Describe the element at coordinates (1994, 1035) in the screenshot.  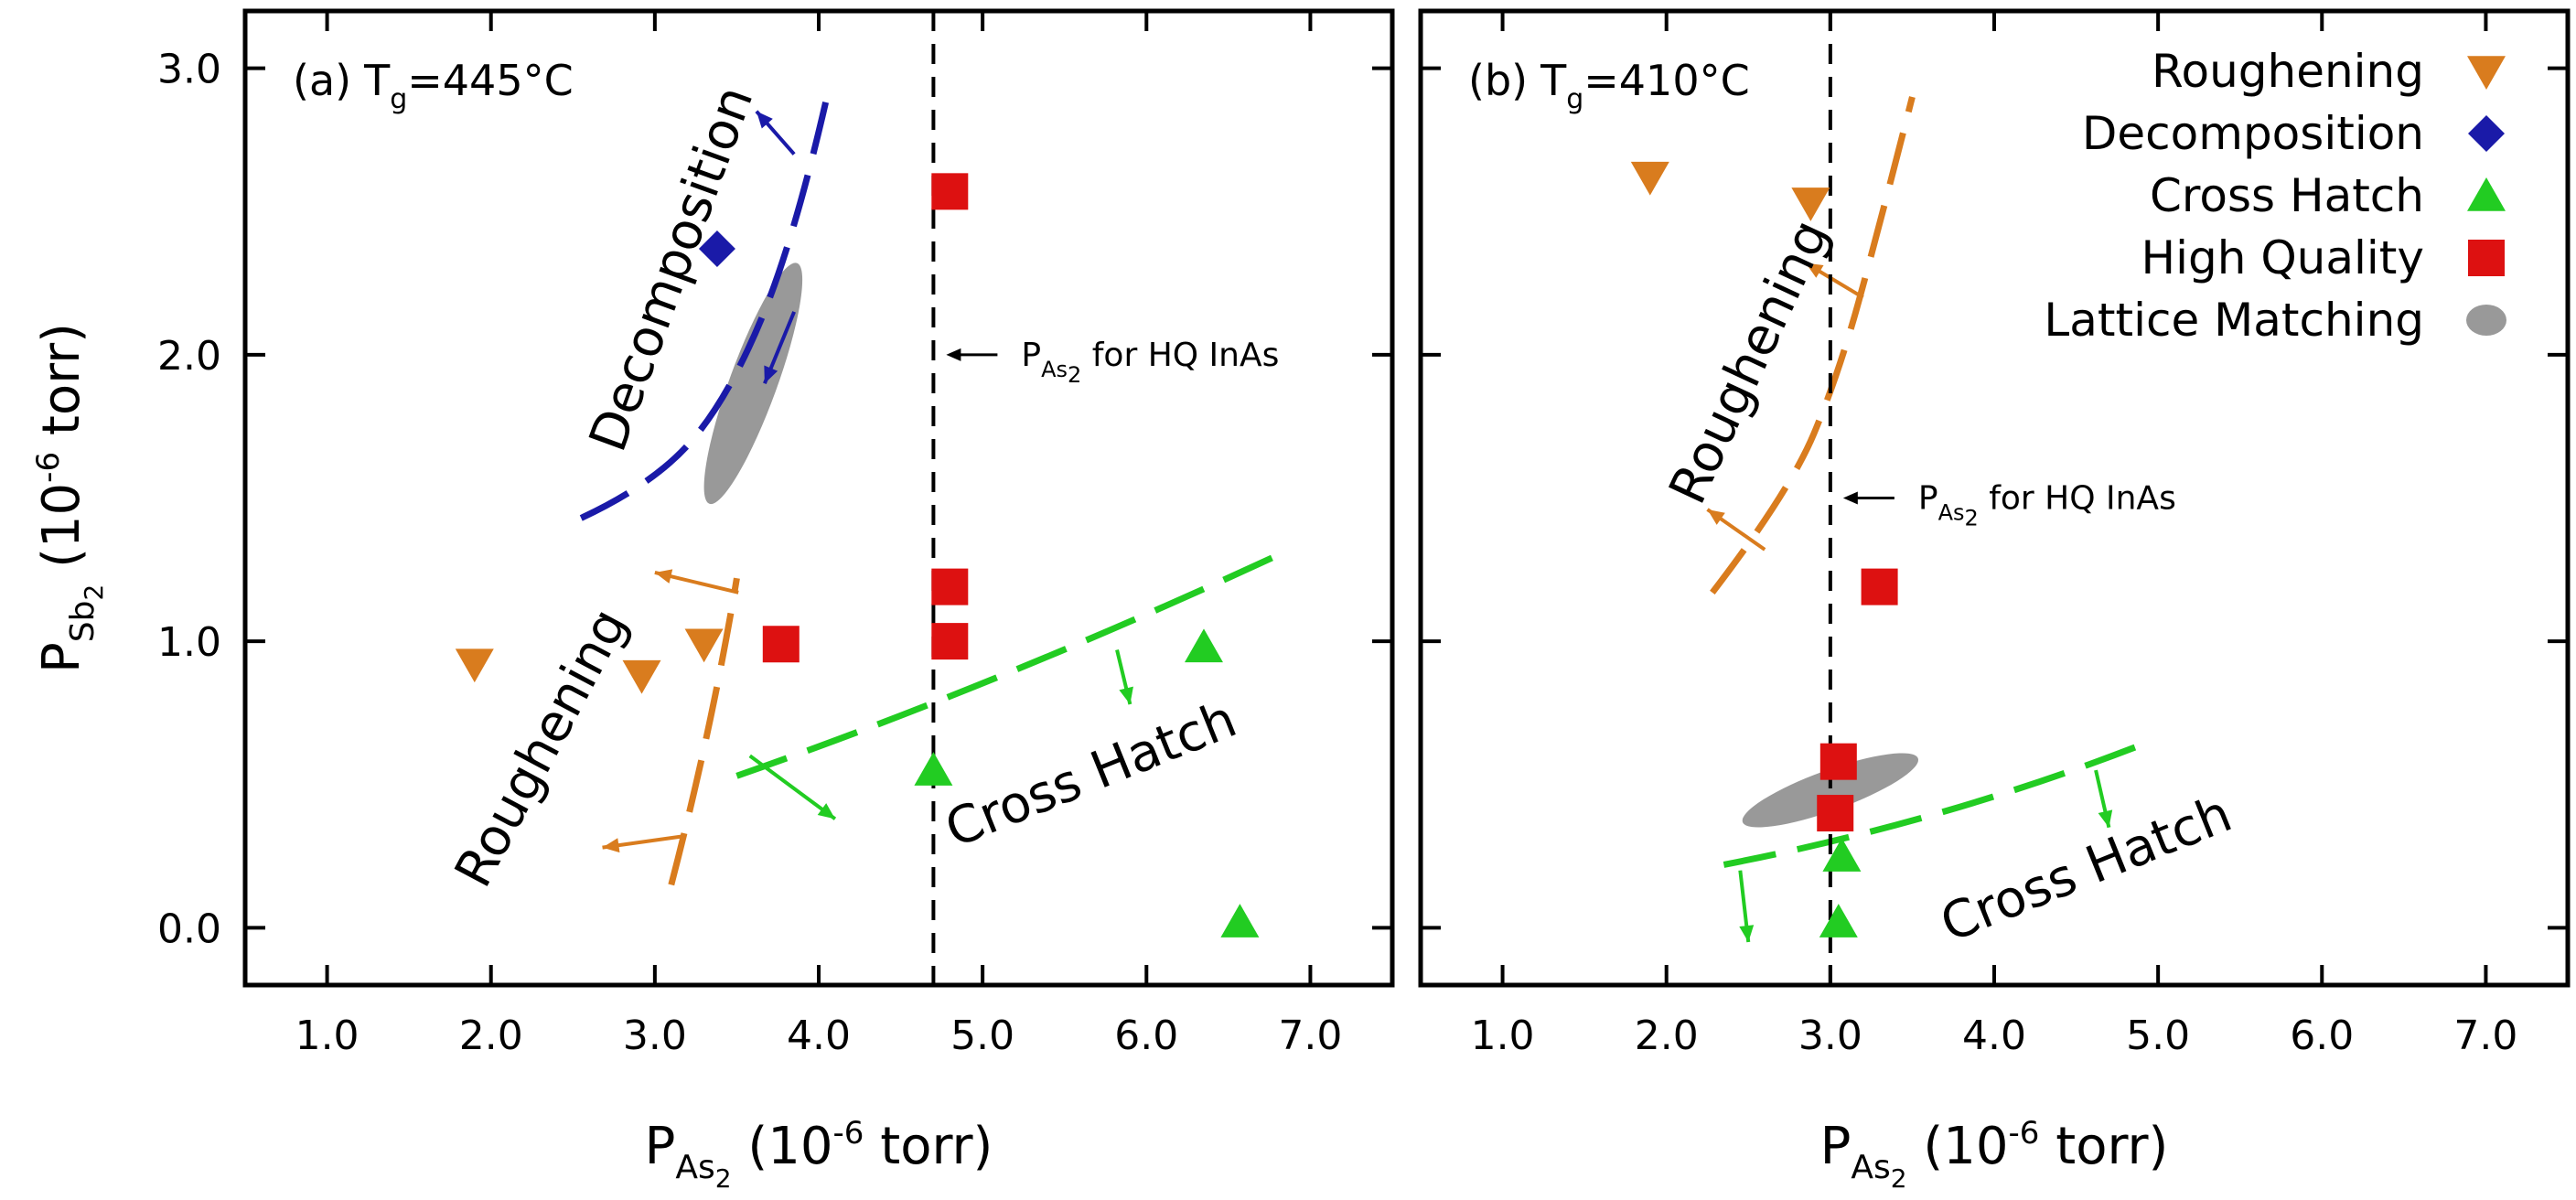
I see `x-tick-label: 4.0` at that location.